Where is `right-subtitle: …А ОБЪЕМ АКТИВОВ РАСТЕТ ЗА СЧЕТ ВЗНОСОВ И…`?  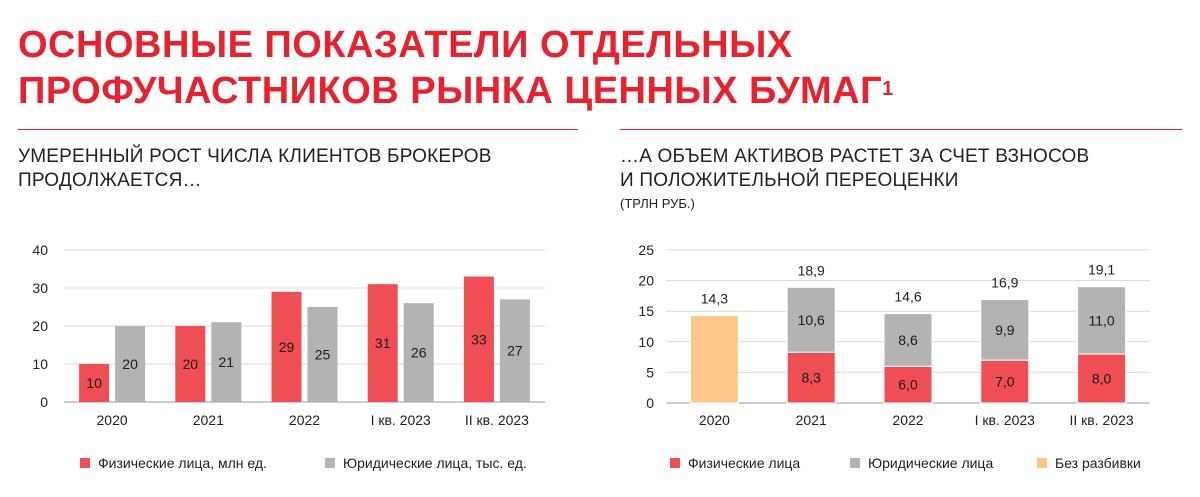
right-subtitle: …А ОБЪЕМ АКТИВОВ РАСТЕТ ЗА СЧЕТ ВЗНОСОВ И… is located at coordinates (854, 169).